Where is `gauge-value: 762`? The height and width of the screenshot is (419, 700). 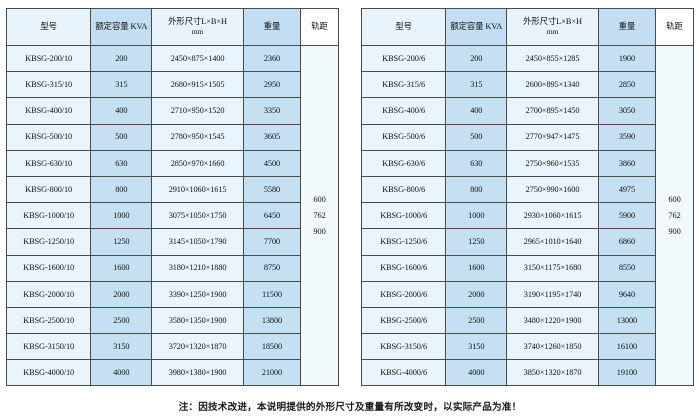
gauge-value: 762 is located at coordinates (319, 215).